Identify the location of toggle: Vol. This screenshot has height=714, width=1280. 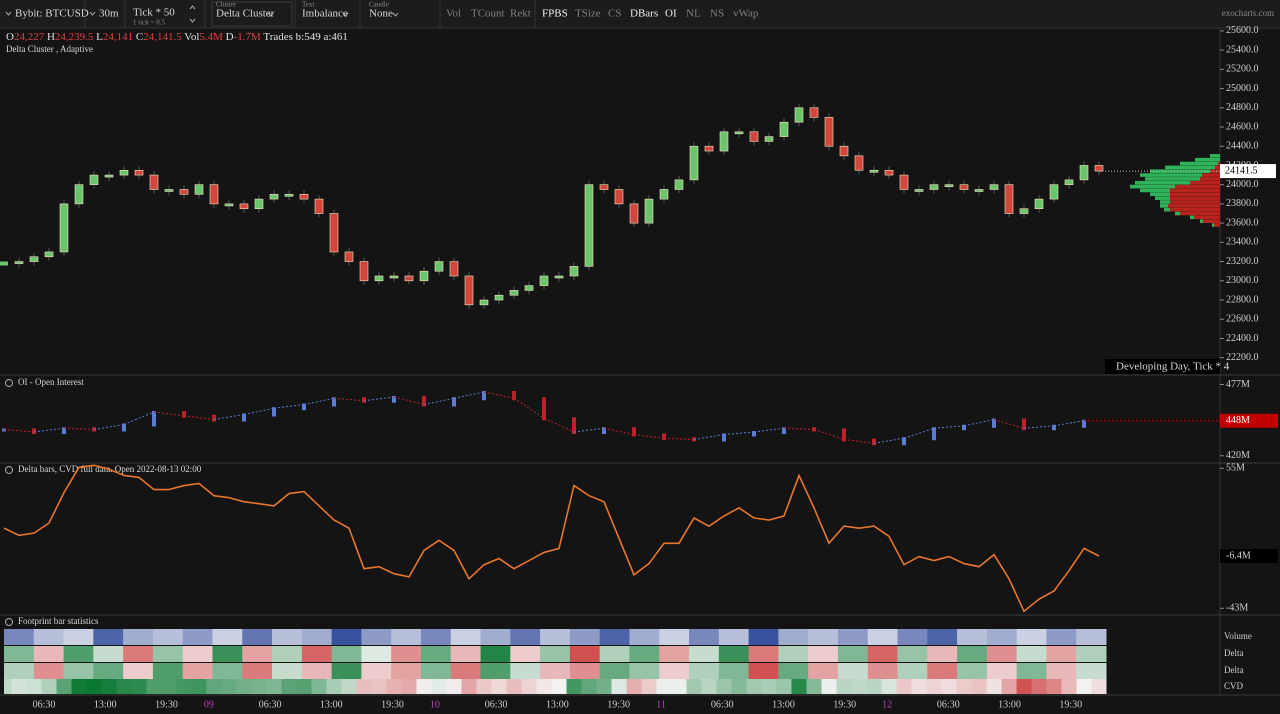
(453, 14).